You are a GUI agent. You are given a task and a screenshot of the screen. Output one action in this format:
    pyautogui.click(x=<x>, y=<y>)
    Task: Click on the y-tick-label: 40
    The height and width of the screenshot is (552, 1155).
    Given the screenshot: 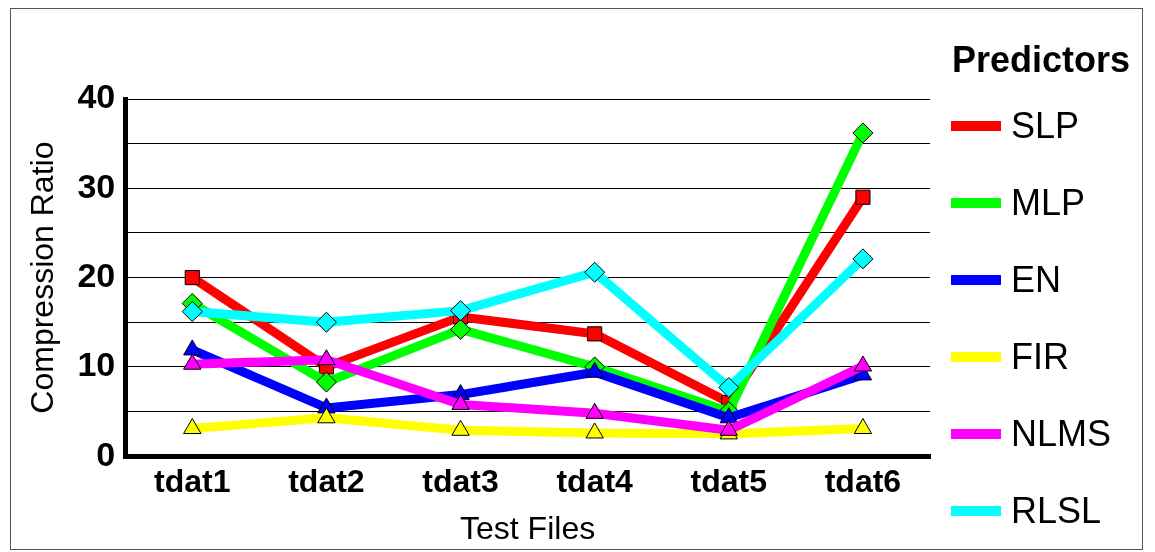 What is the action you would take?
    pyautogui.click(x=96, y=96)
    